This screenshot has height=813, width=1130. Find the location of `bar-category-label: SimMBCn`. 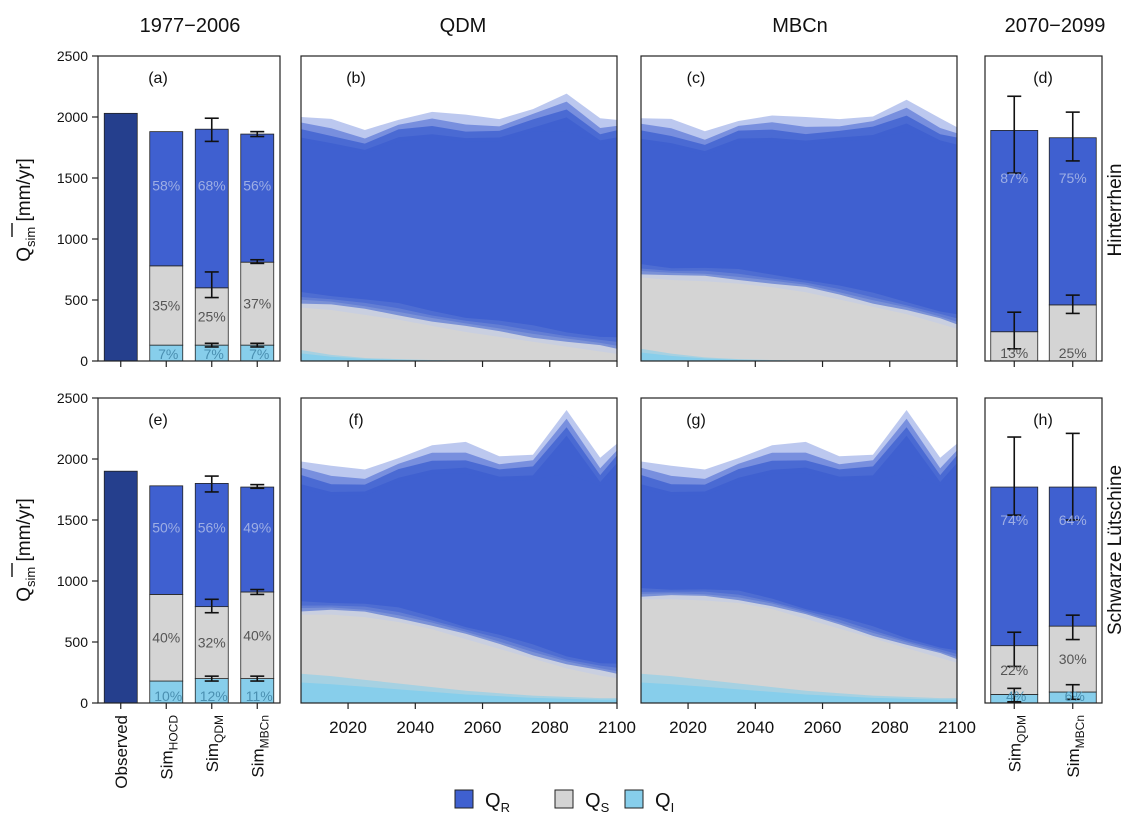

bar-category-label: SimMBCn is located at coordinates (1075, 746).